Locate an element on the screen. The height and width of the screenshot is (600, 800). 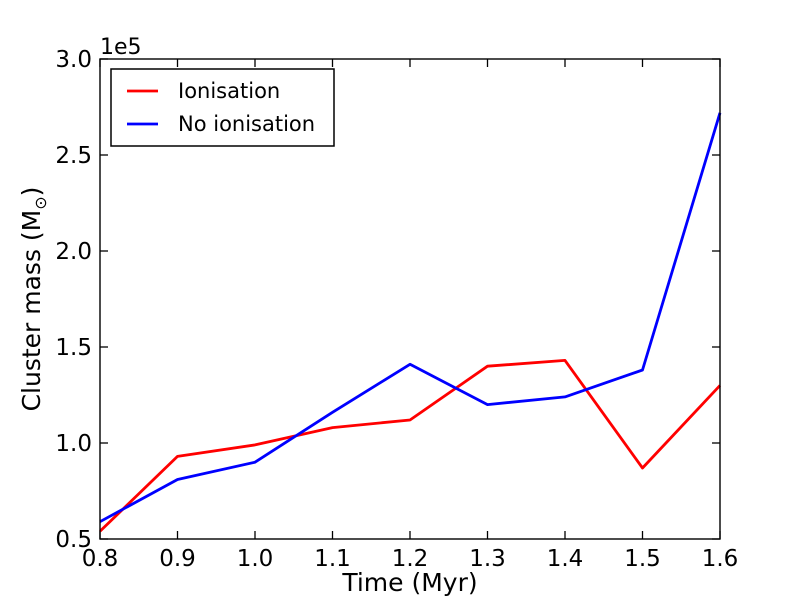
legend: Ionisation No ionisation is located at coordinates (222, 107).